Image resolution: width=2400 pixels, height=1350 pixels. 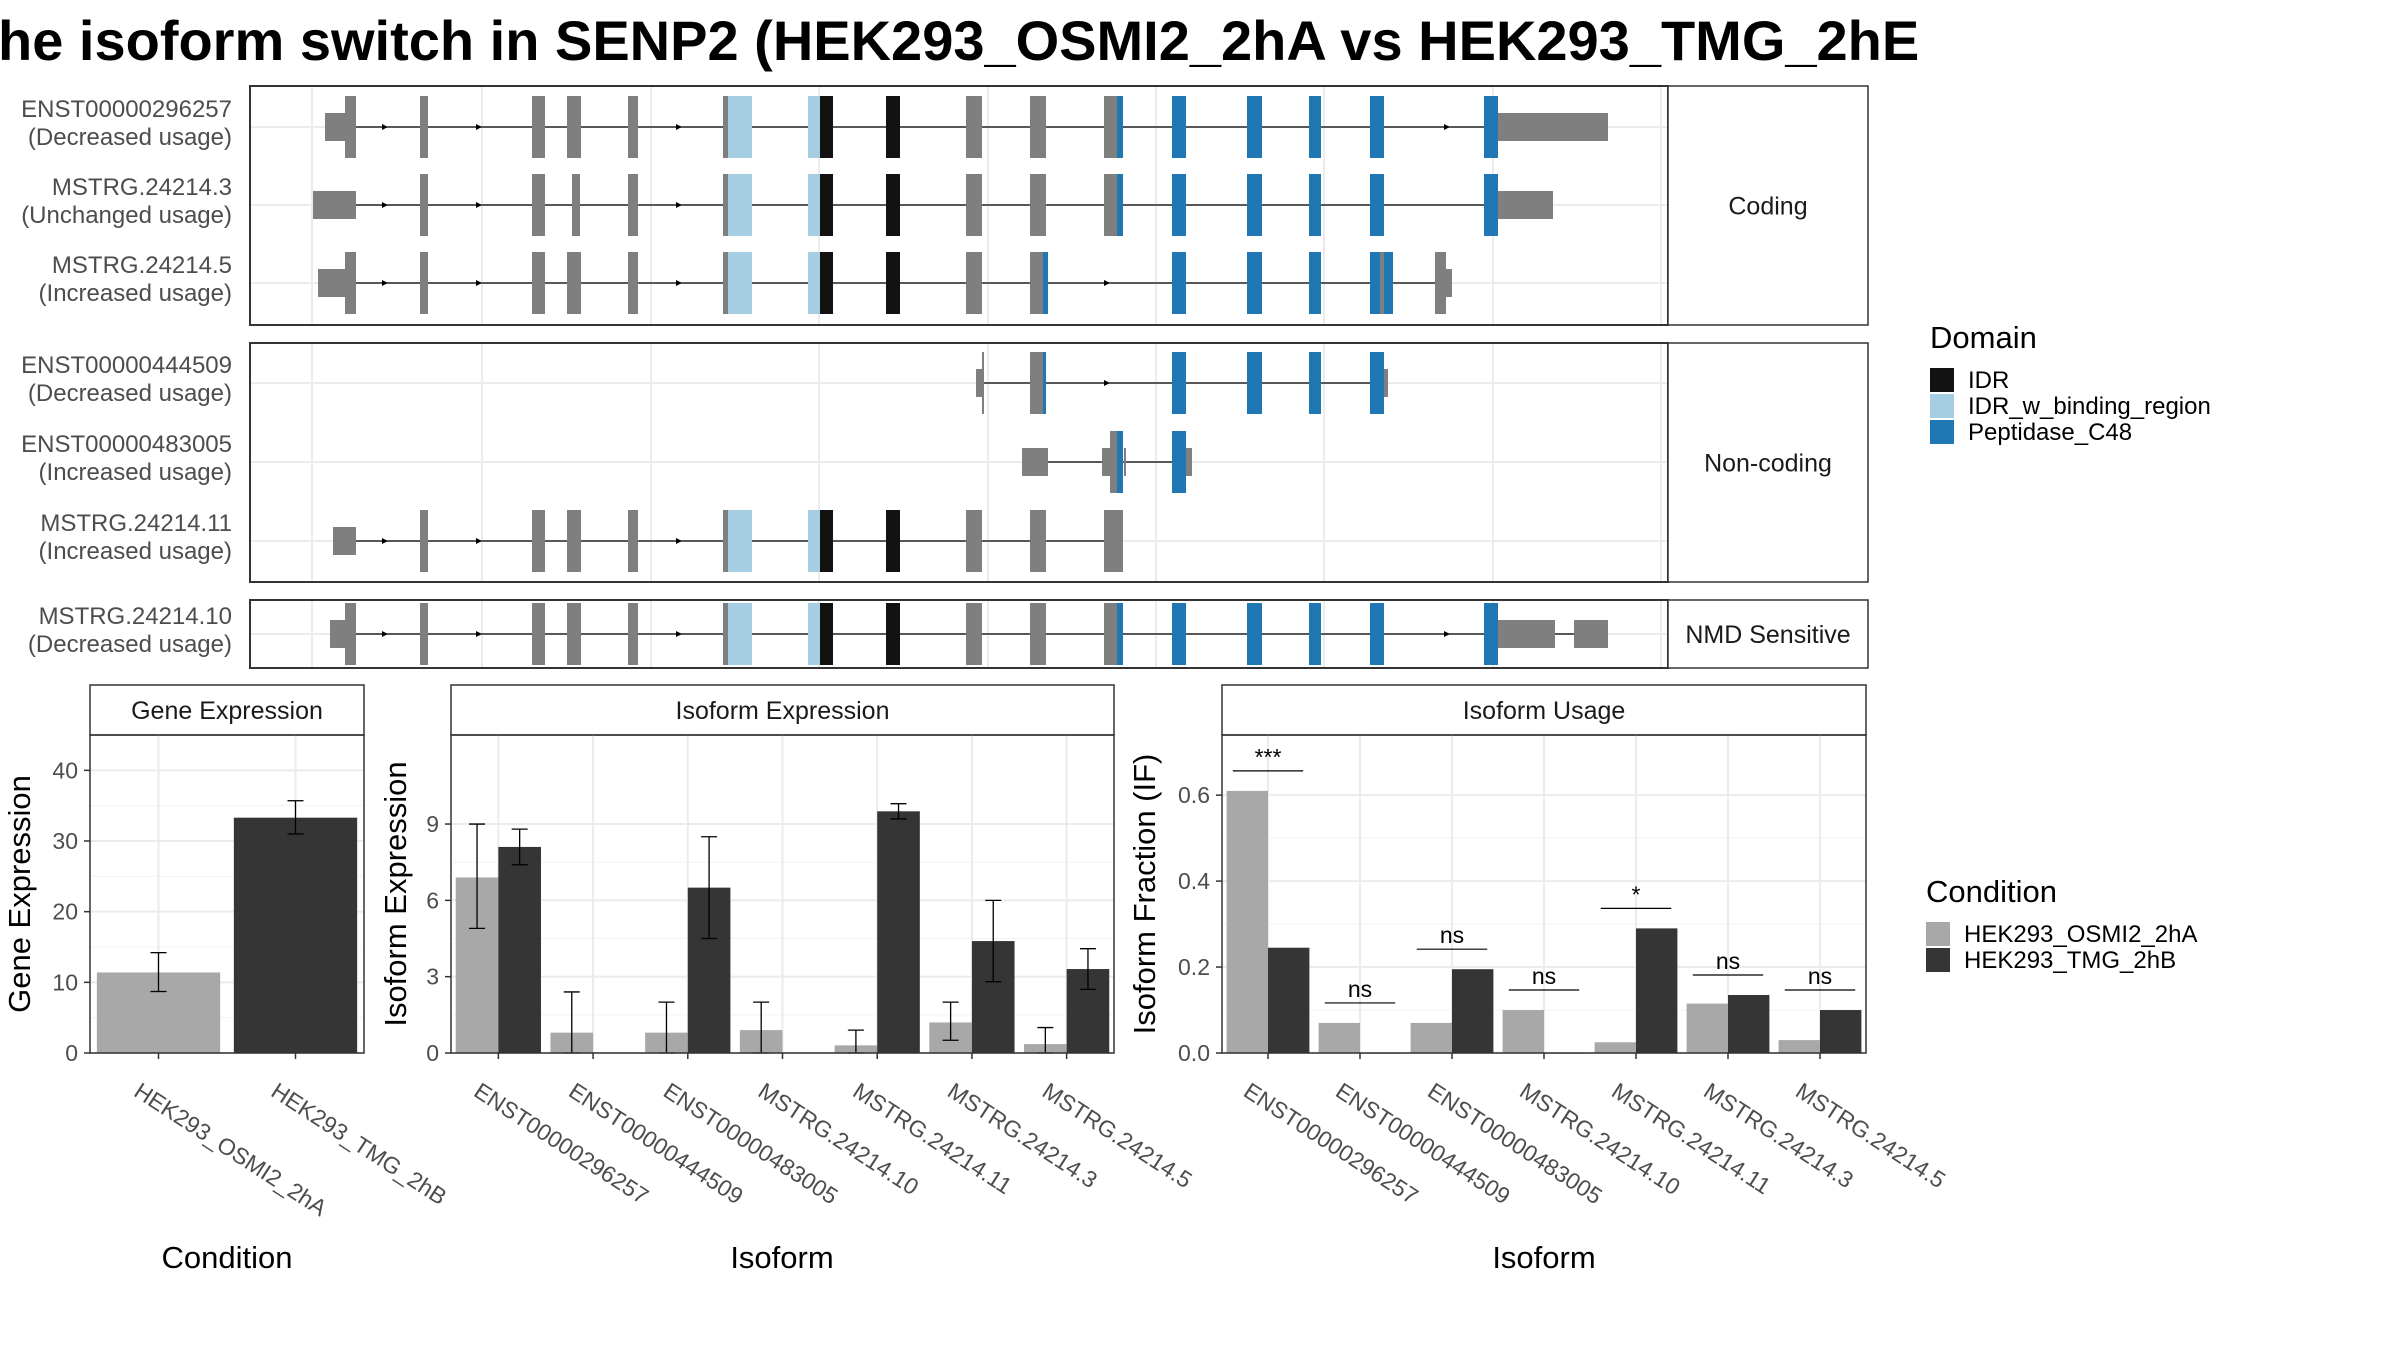 I want to click on plot-border, so click(x=227, y=894).